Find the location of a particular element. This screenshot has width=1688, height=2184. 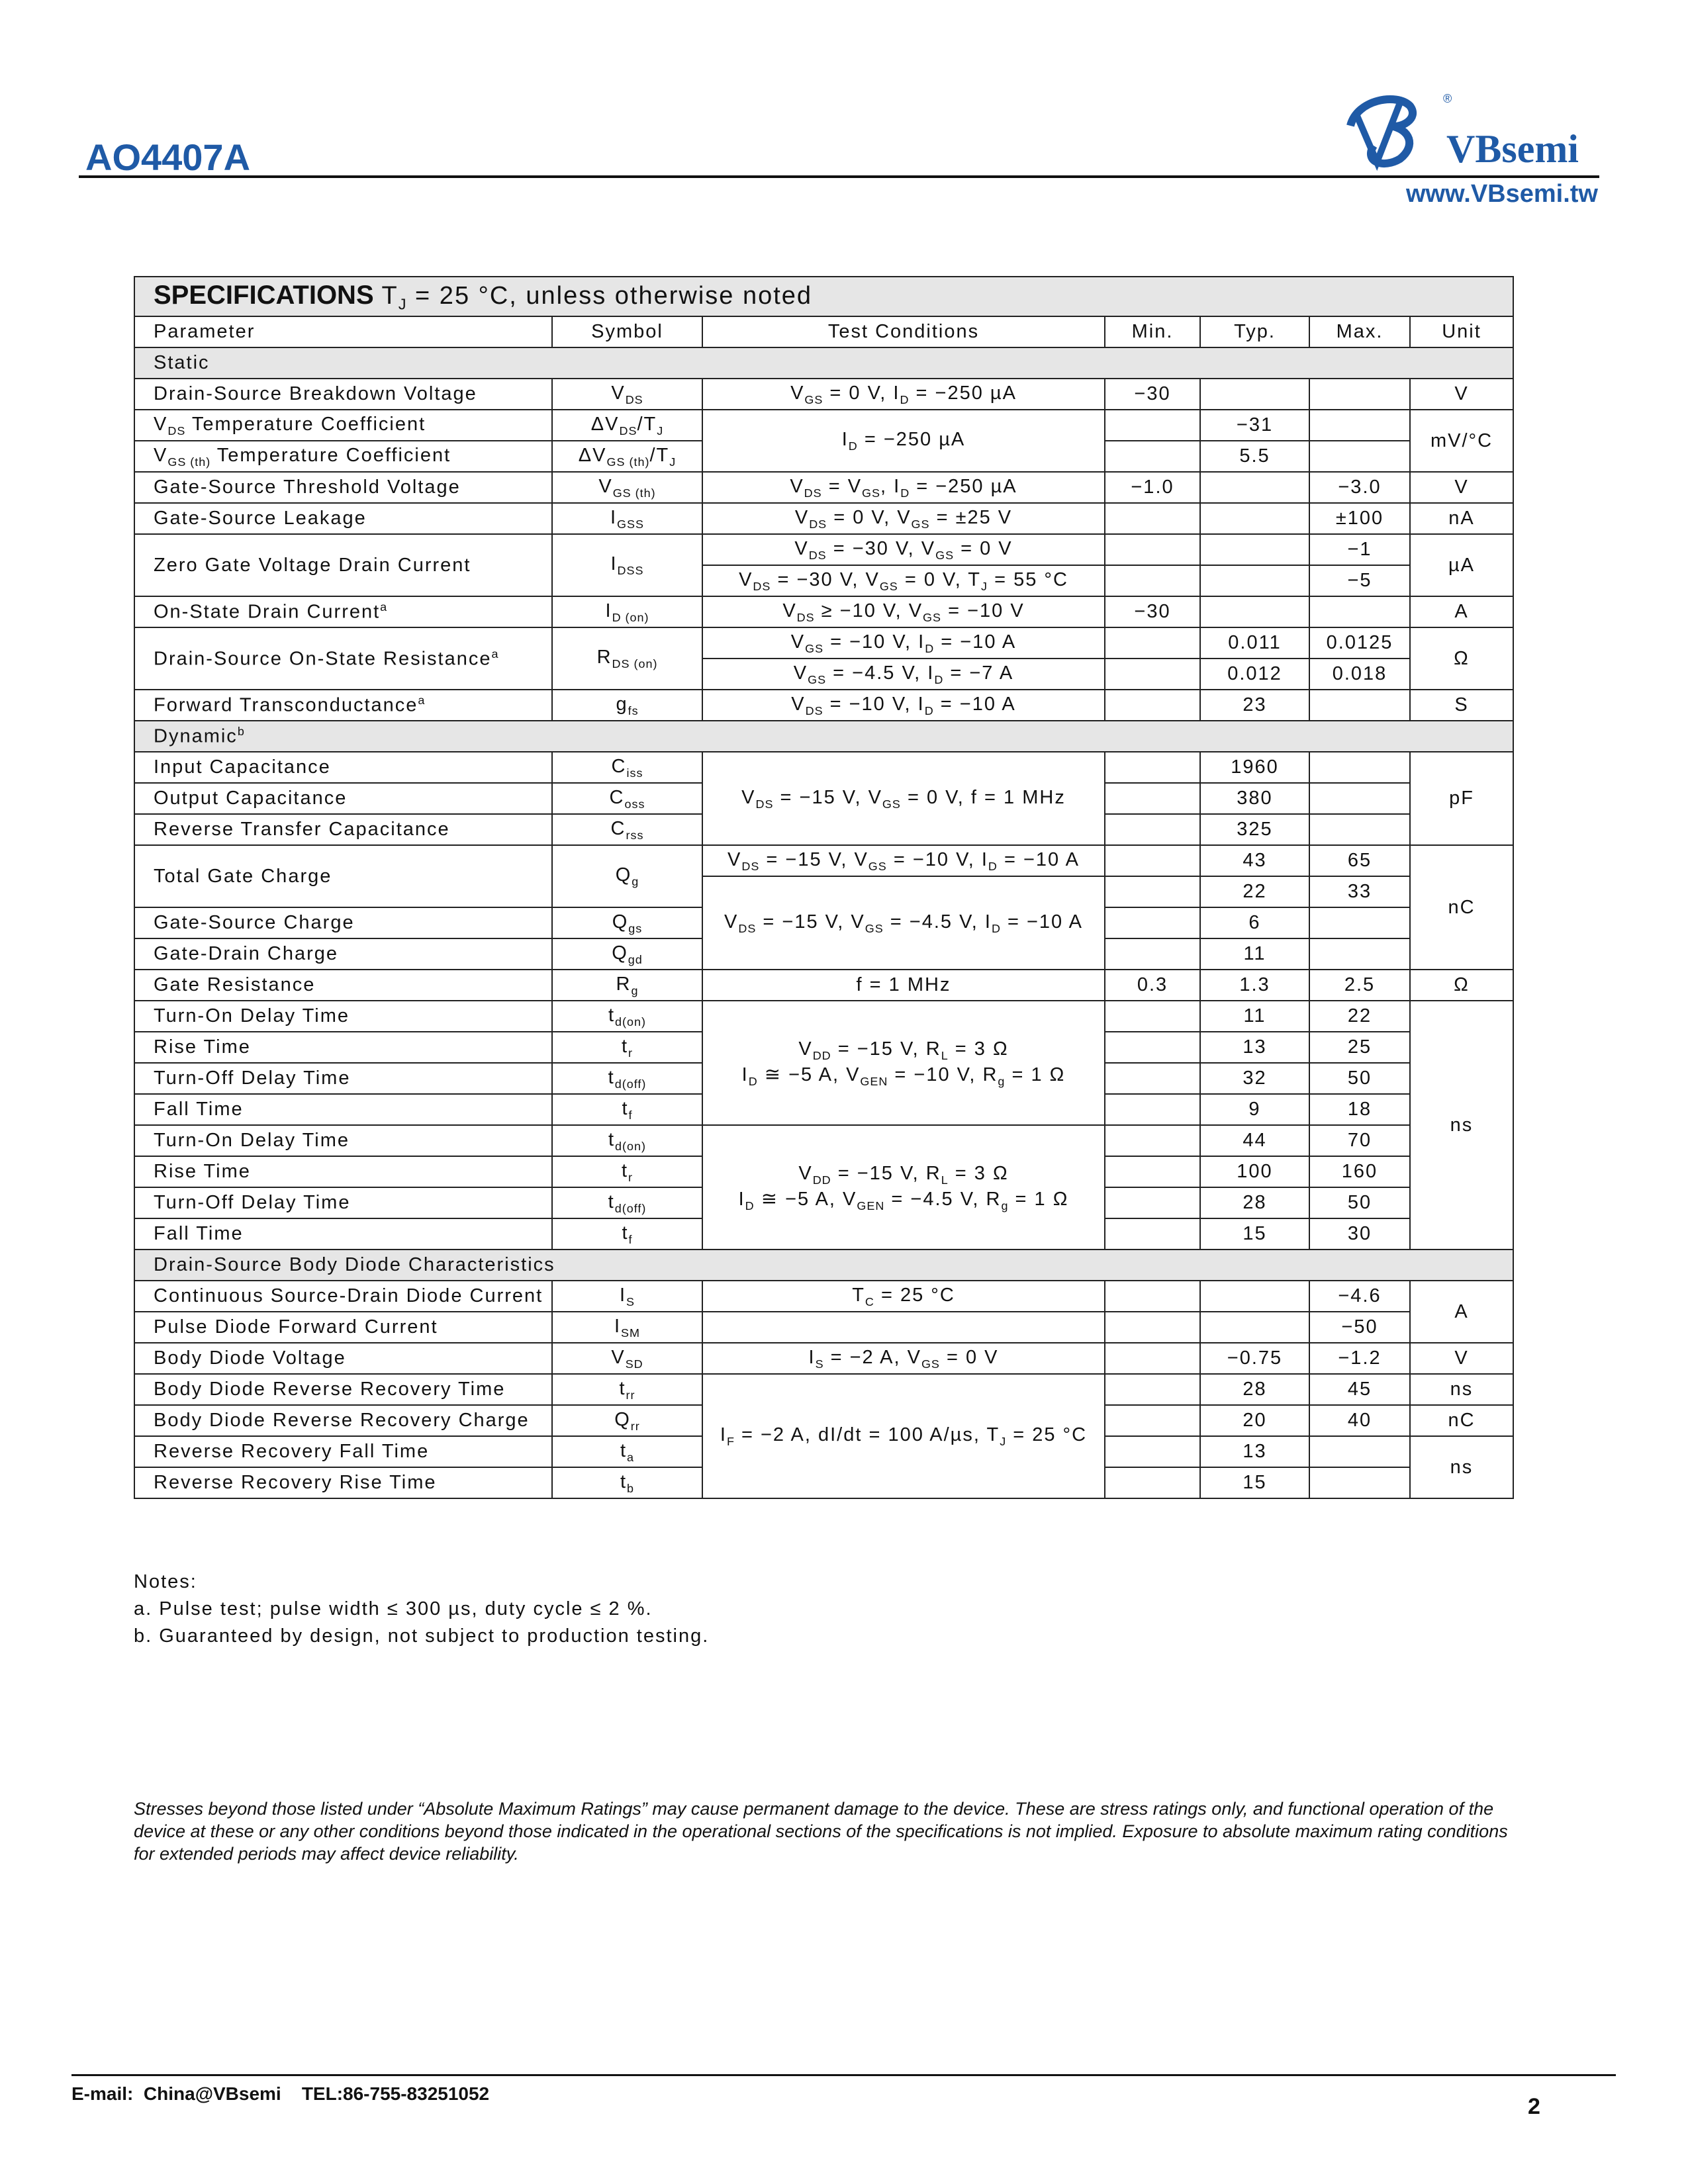

cell-symbol: IDSS is located at coordinates (627, 565).